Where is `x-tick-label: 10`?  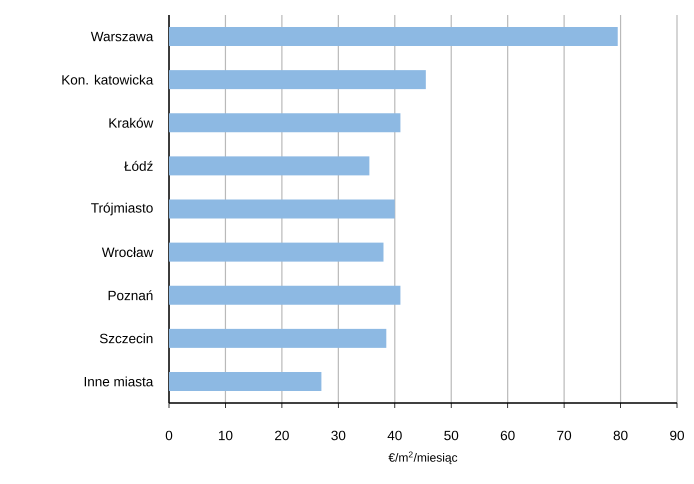
x-tick-label: 10 is located at coordinates (225, 435).